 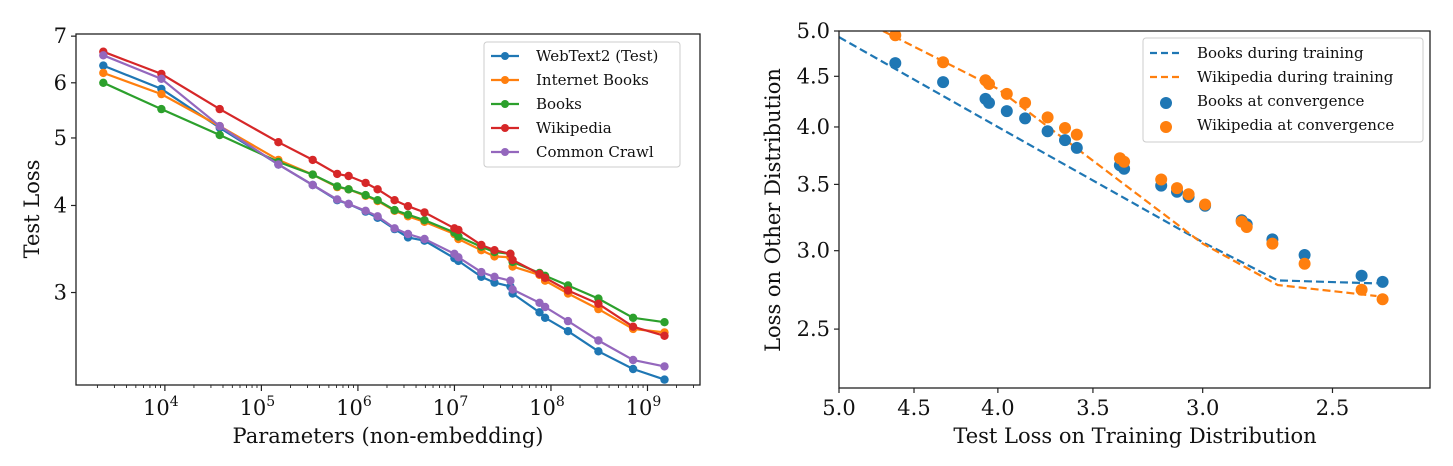 What do you see at coordinates (813, 184) in the screenshot?
I see `y-tick-label: 3.5` at bounding box center [813, 184].